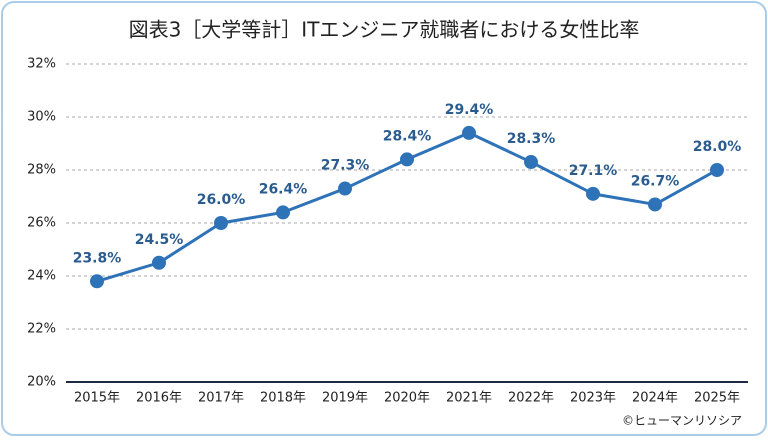 The image size is (768, 441). Describe the element at coordinates (469, 398) in the screenshot. I see `x-tick-label: 2021年` at that location.